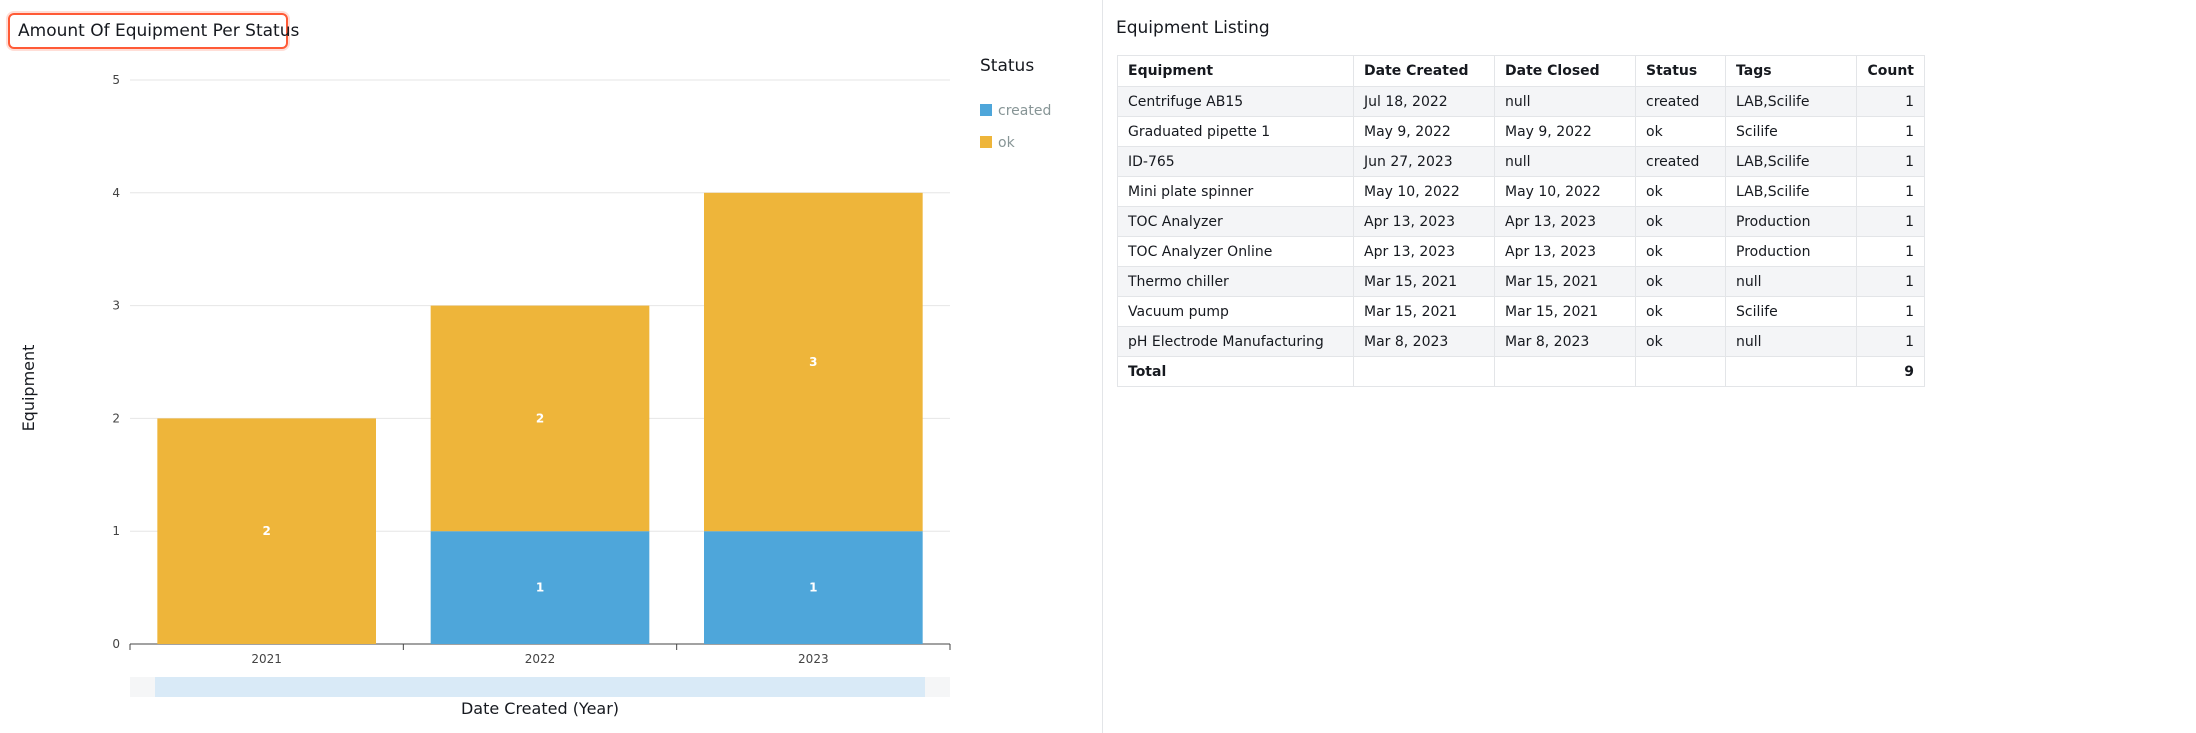 The width and height of the screenshot is (2196, 733). What do you see at coordinates (1565, 101) in the screenshot?
I see `cell-date-closed: null` at bounding box center [1565, 101].